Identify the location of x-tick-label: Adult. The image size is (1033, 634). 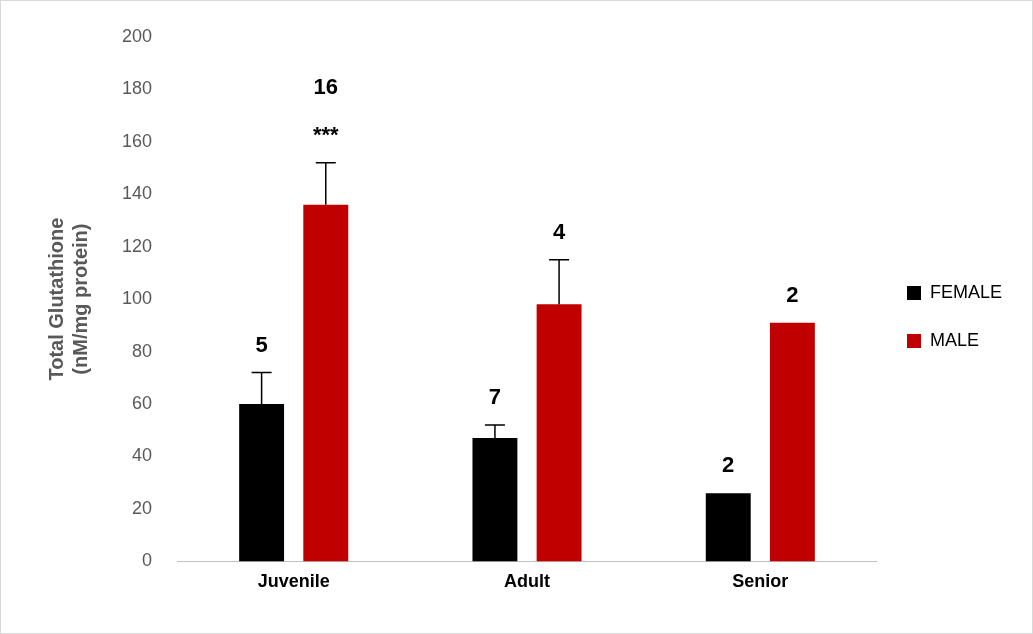
(527, 581).